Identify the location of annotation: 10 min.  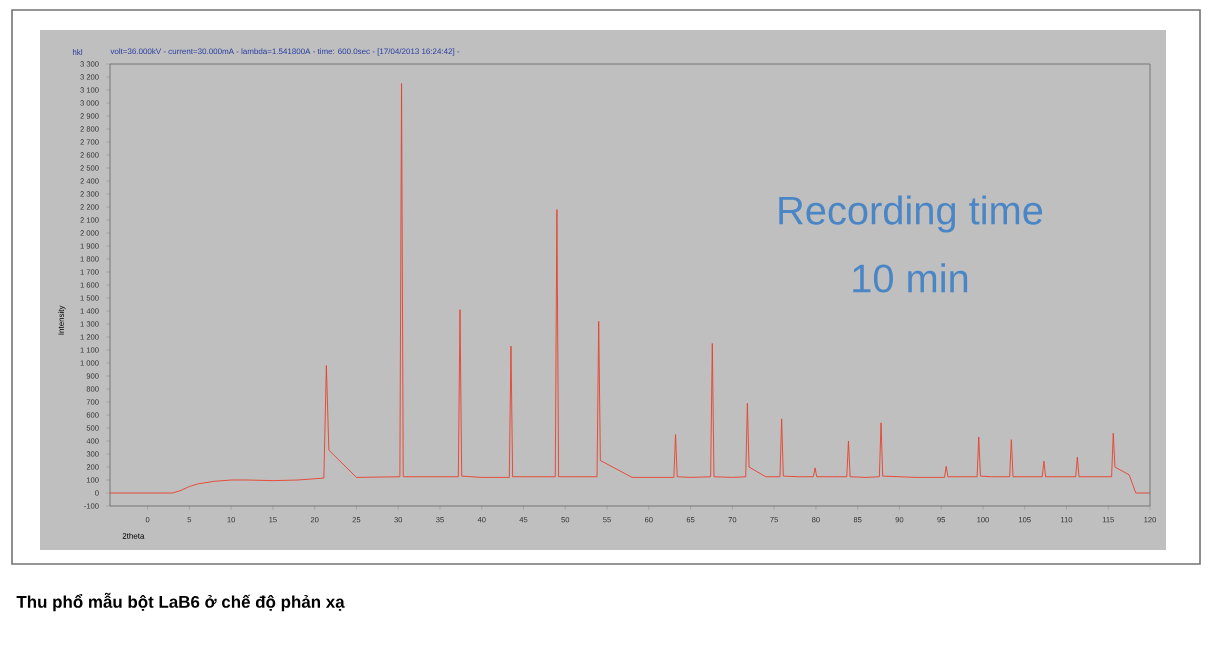
(910, 278).